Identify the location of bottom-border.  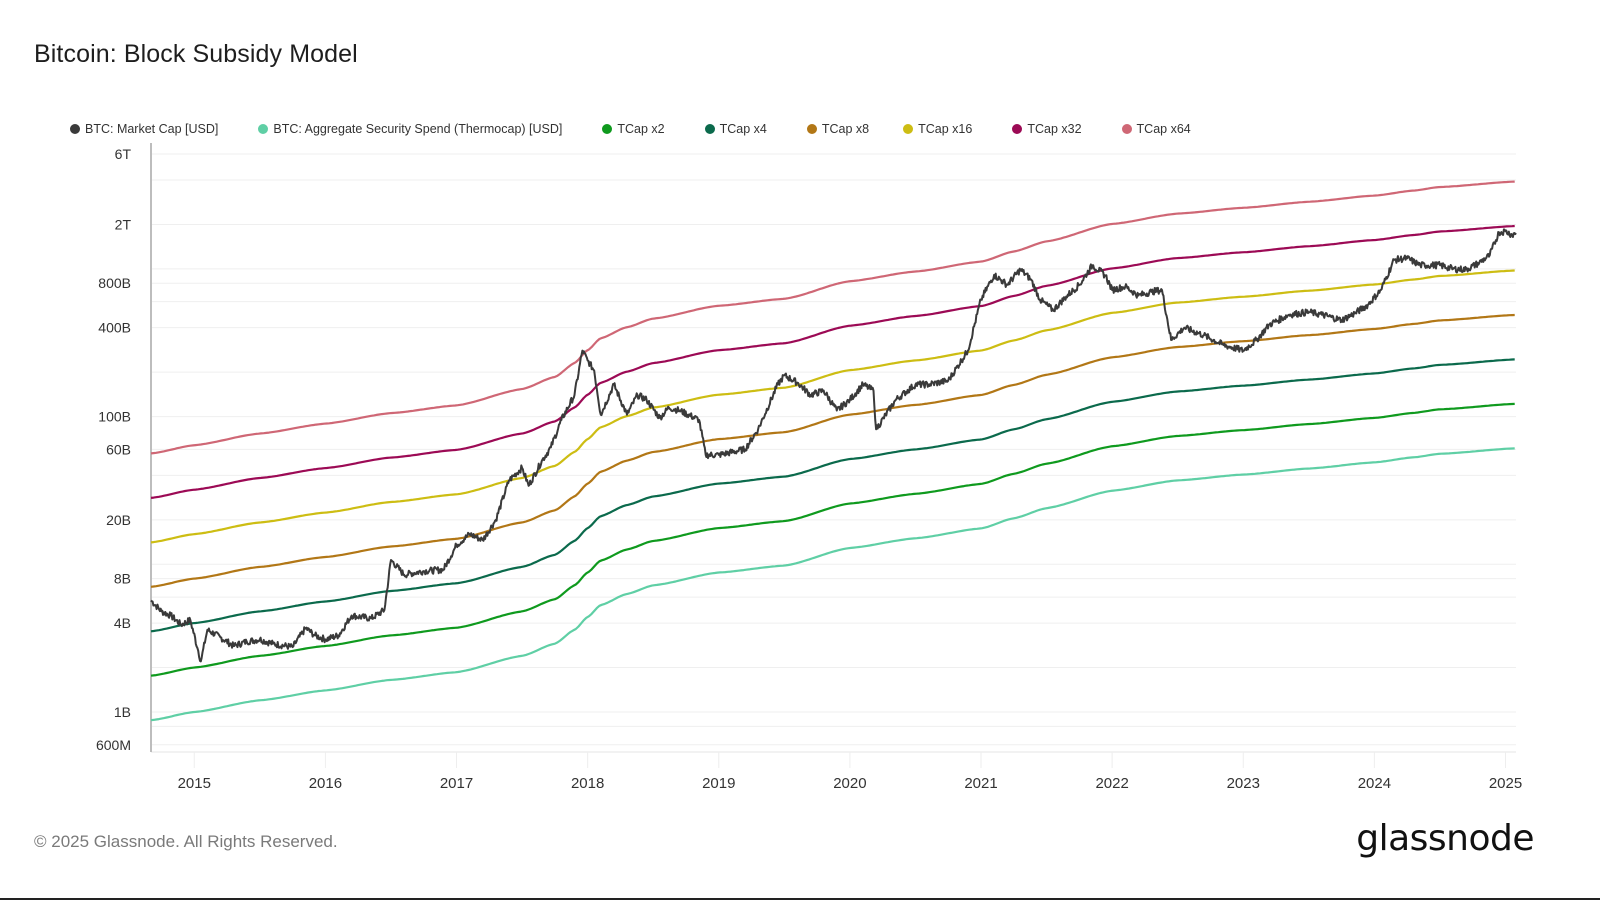
(800, 899).